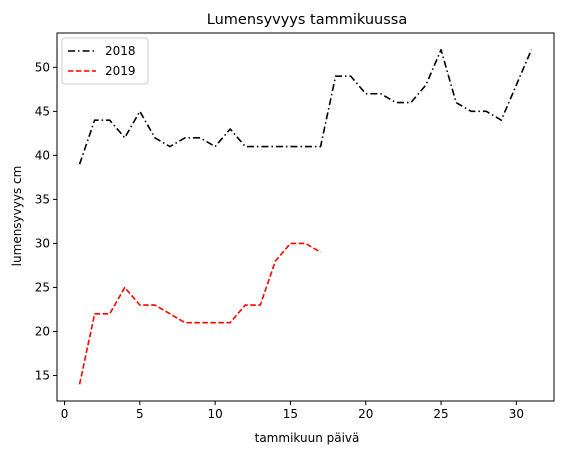 The height and width of the screenshot is (460, 562). I want to click on legend: 2018 2019, so click(105, 61).